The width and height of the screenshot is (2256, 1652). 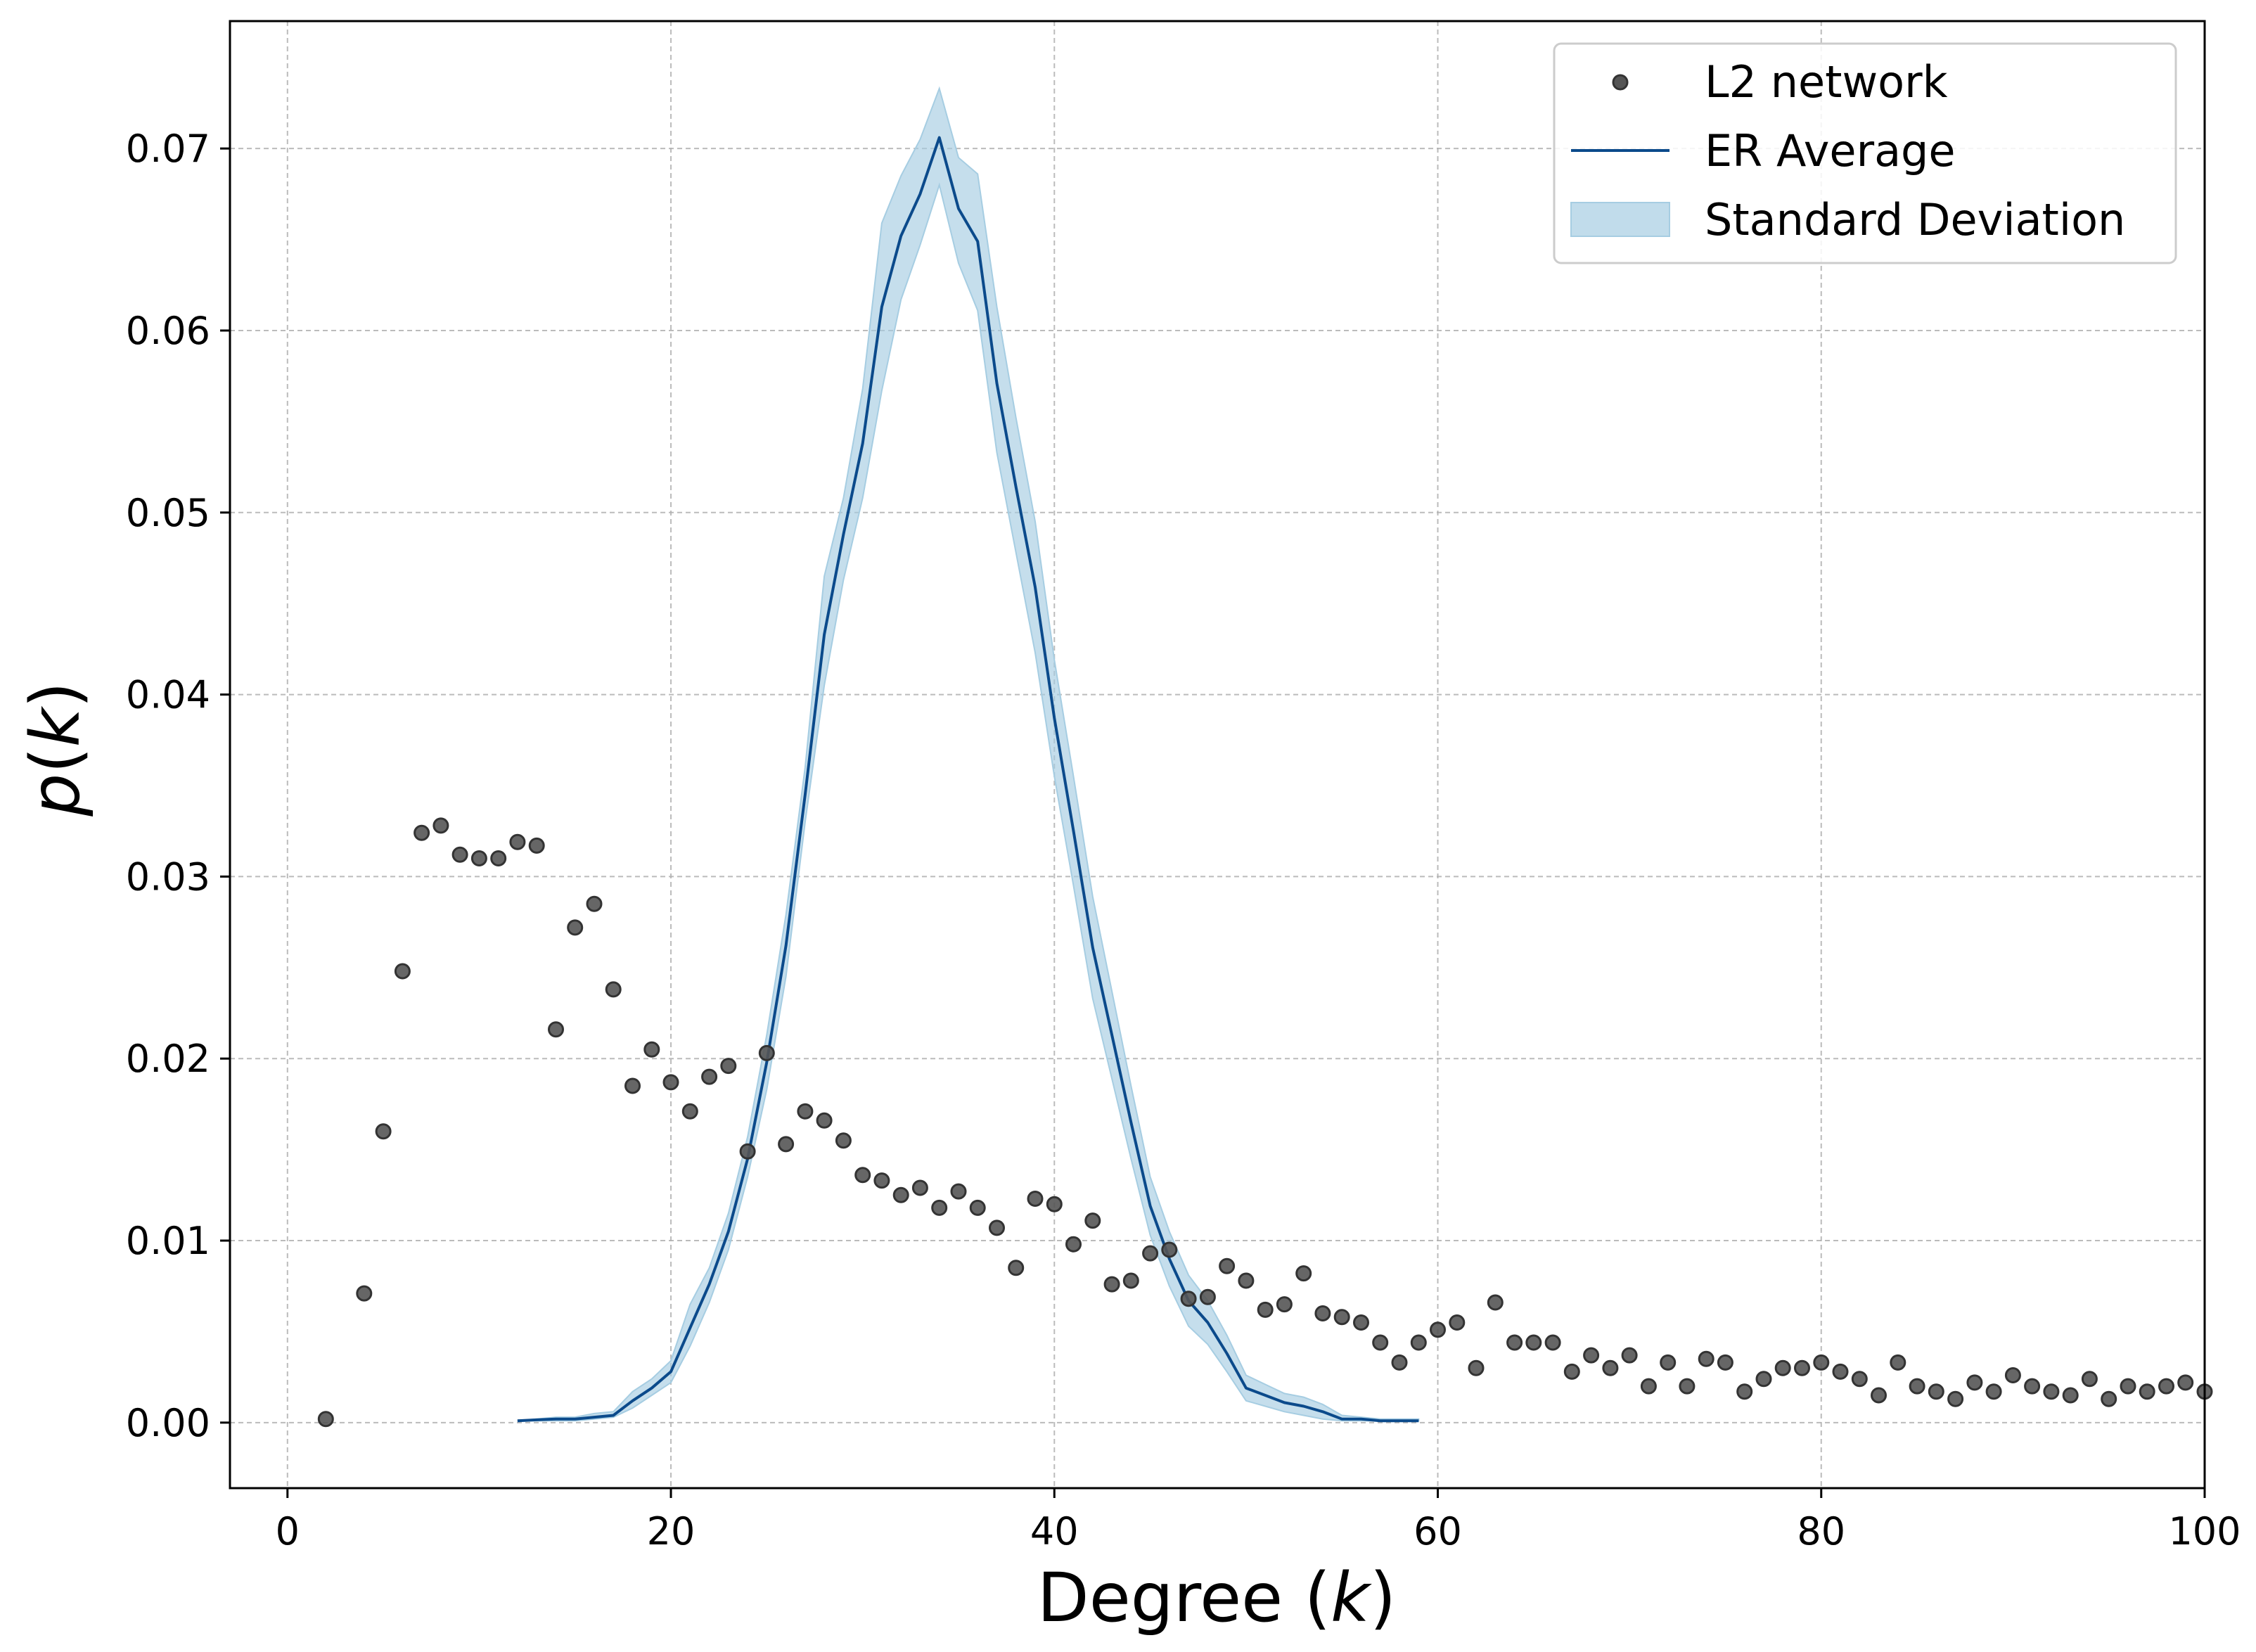 What do you see at coordinates (1827, 82) in the screenshot?
I see `legend-label-l2-network: L2 network` at bounding box center [1827, 82].